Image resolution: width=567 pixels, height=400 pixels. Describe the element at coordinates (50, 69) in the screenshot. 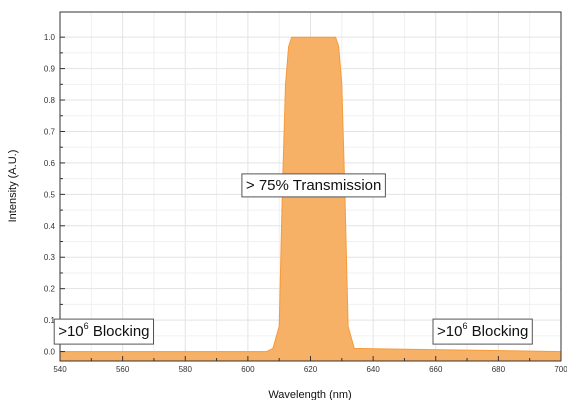

I see `y-tick-label: 0.9` at that location.